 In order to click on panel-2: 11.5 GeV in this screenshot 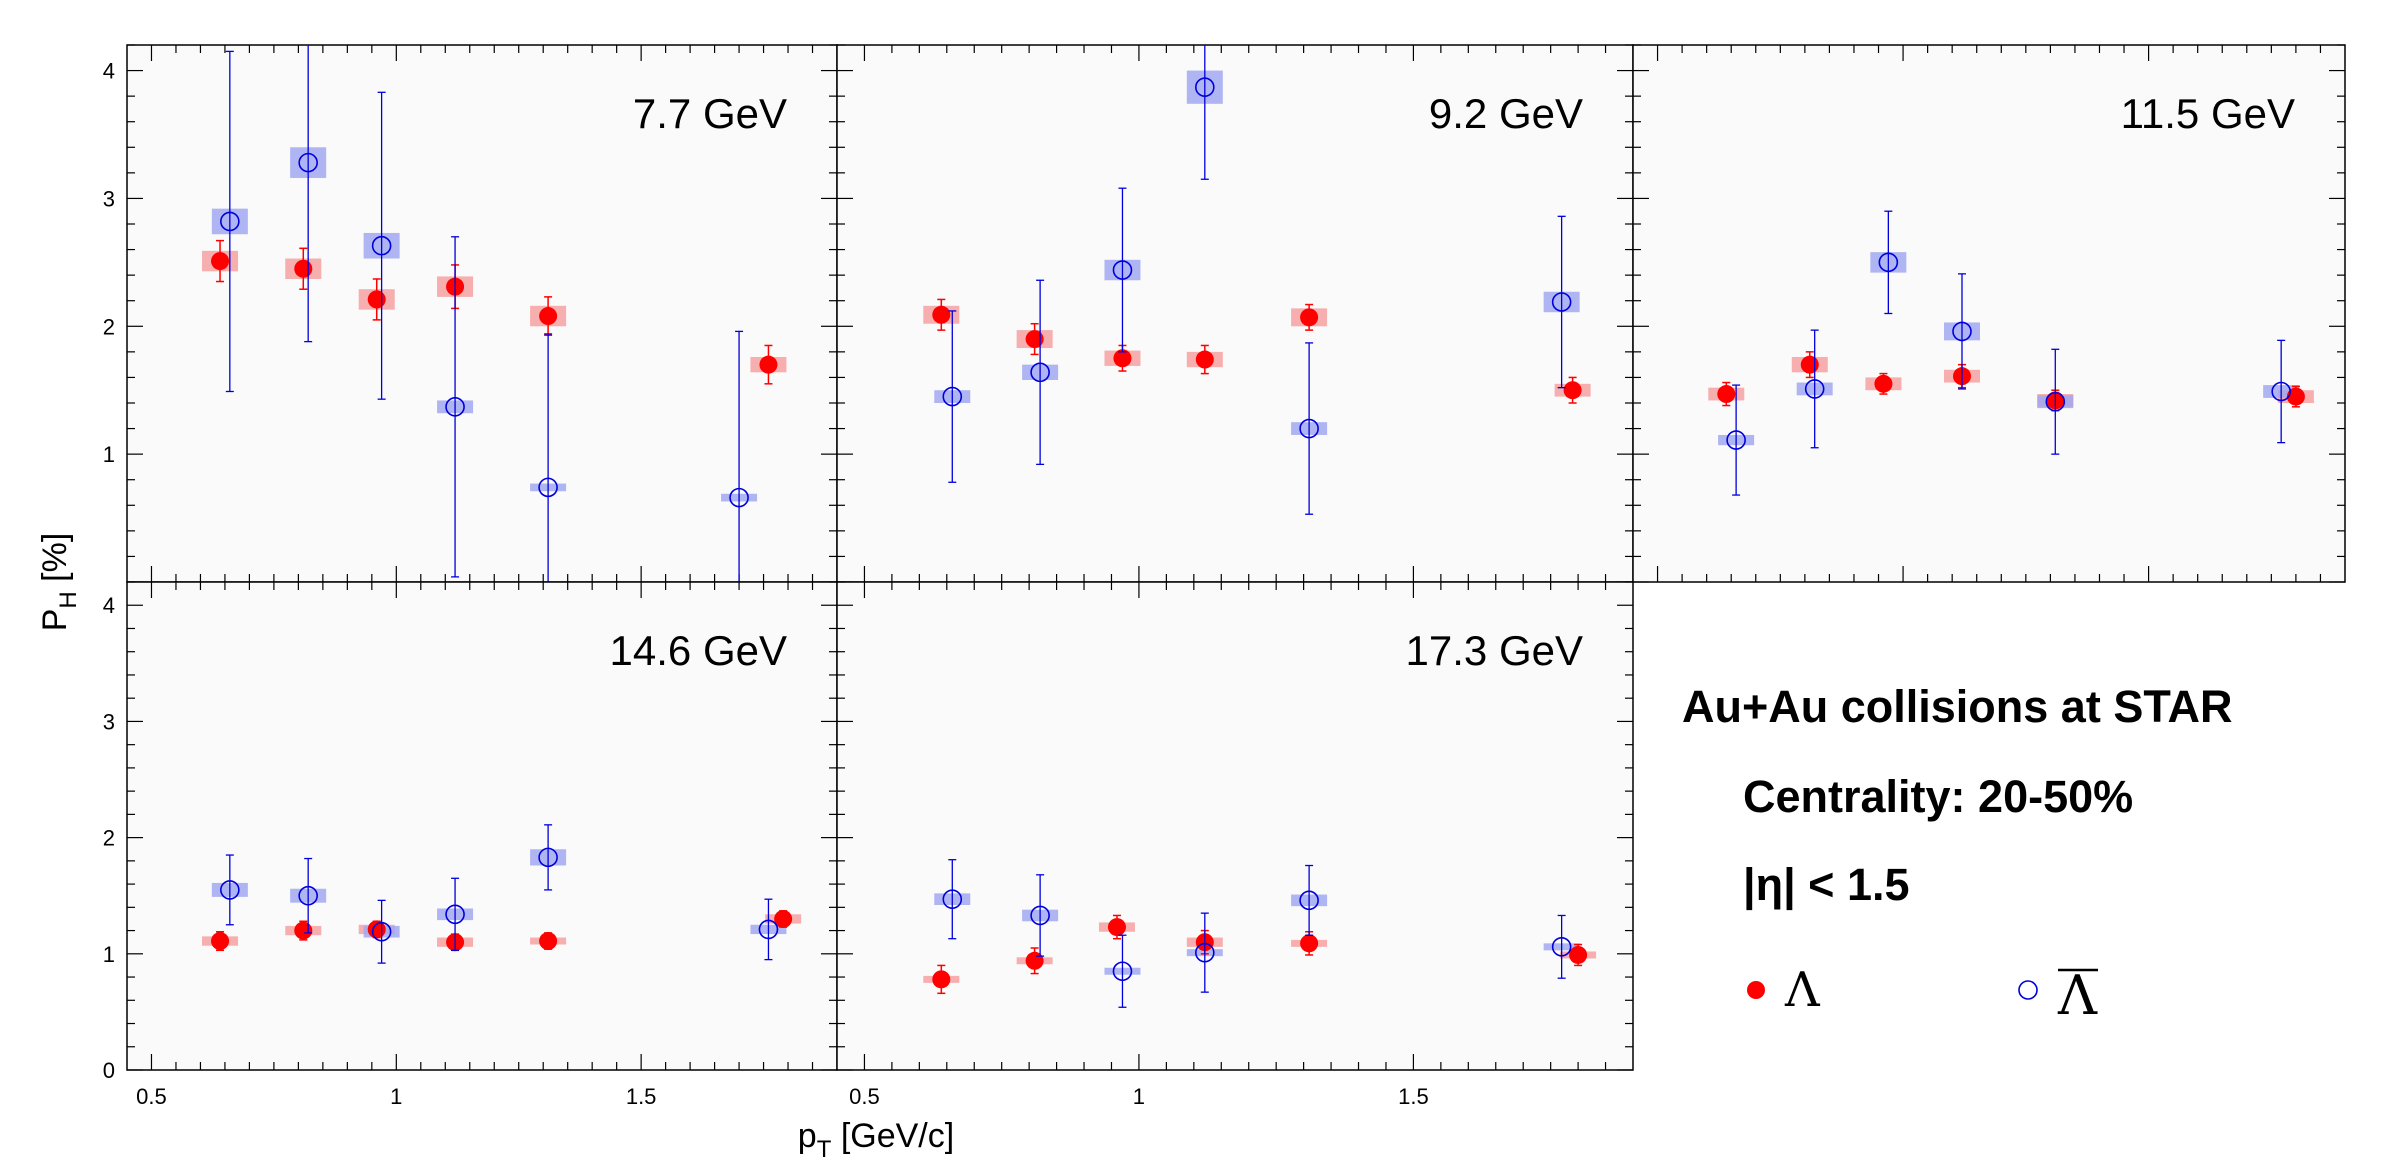, I will do `click(1989, 313)`.